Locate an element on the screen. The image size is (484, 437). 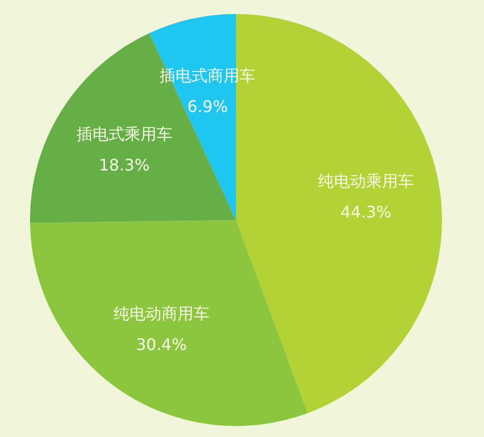
data-label: 30.4% is located at coordinates (161, 344).